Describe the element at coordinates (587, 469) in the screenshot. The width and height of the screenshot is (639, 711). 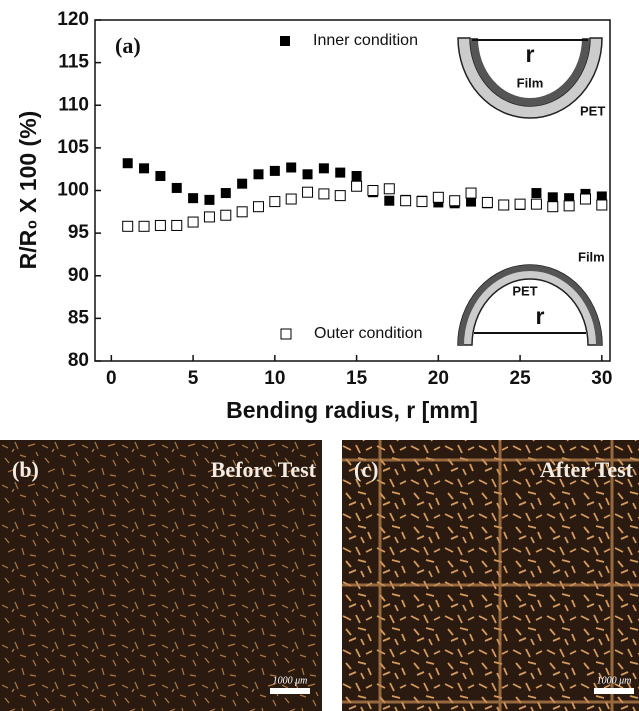
I see `image-caption: After Test` at that location.